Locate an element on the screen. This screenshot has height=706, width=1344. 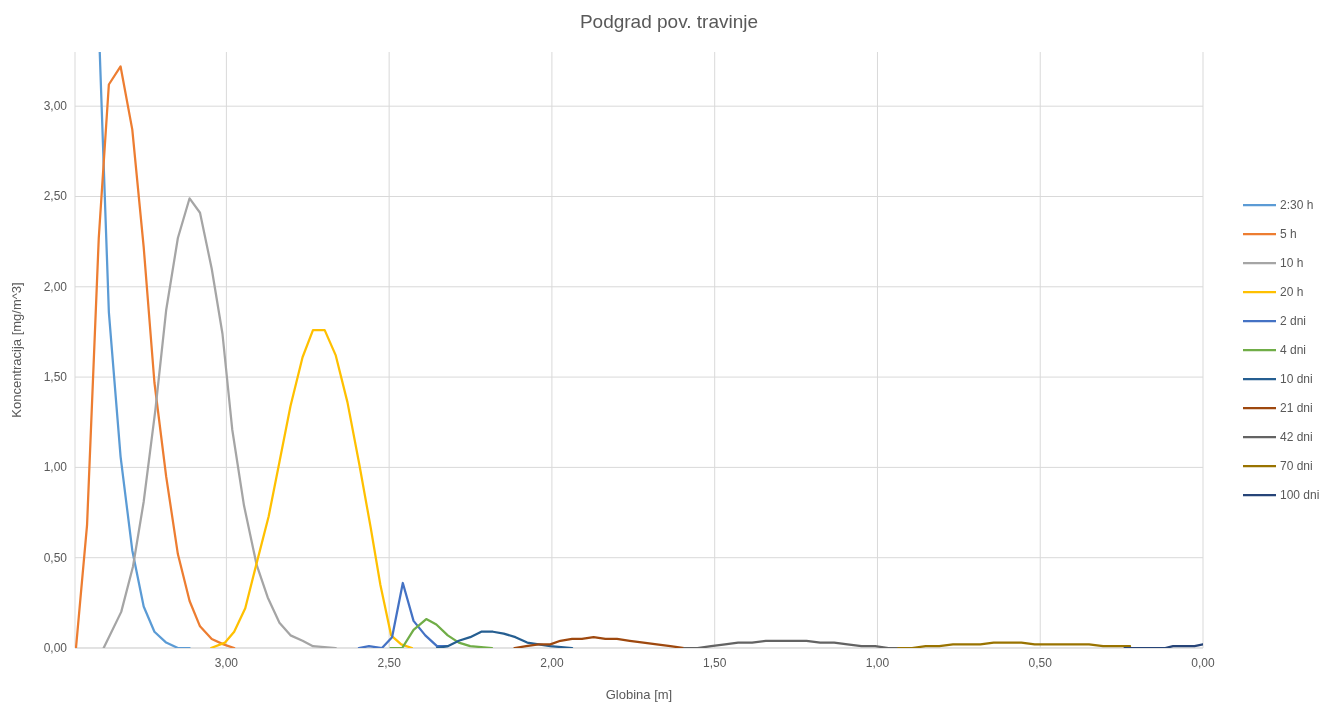
x-tick-label: 0,00 is located at coordinates (1203, 663).